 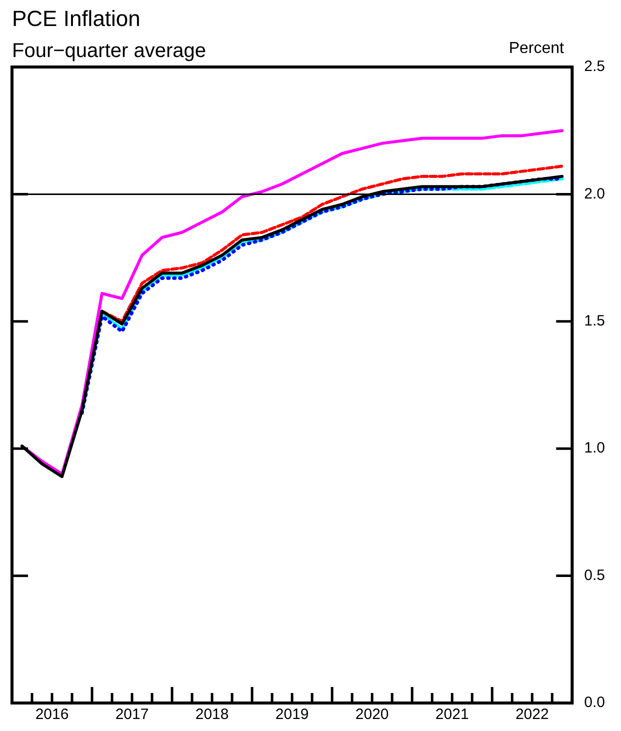 I want to click on y-tick-label: 1.5, so click(x=595, y=321).